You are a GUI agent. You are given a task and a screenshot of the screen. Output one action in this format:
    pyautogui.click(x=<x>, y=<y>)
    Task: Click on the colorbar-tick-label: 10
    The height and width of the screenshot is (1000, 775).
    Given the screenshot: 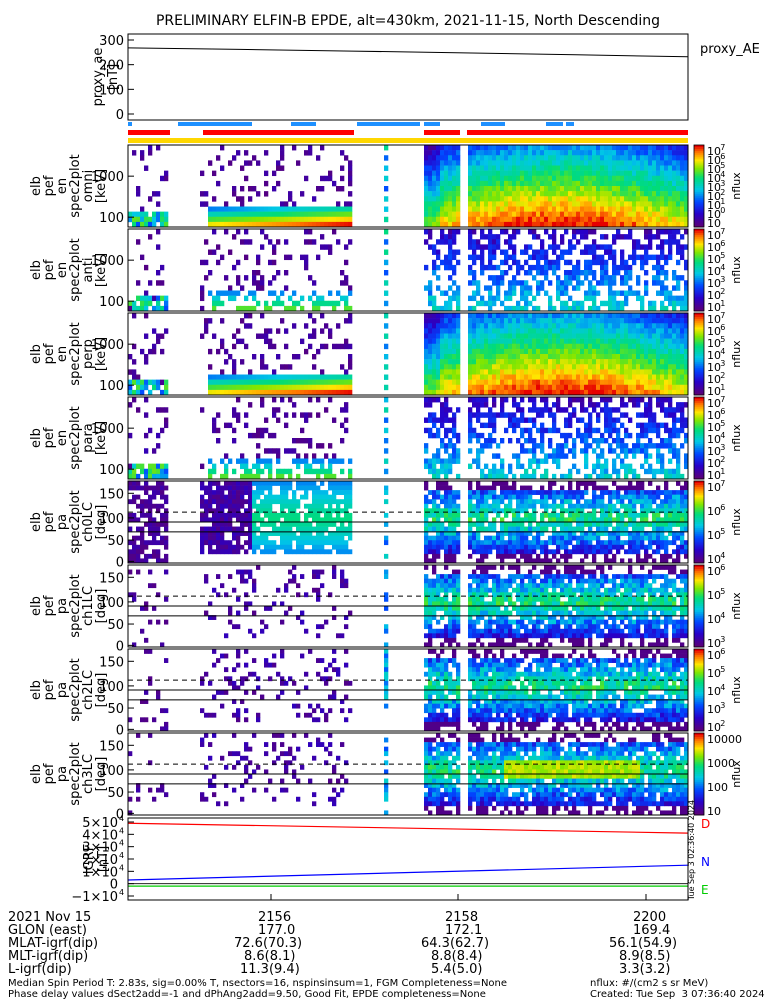 What is the action you would take?
    pyautogui.click(x=714, y=247)
    